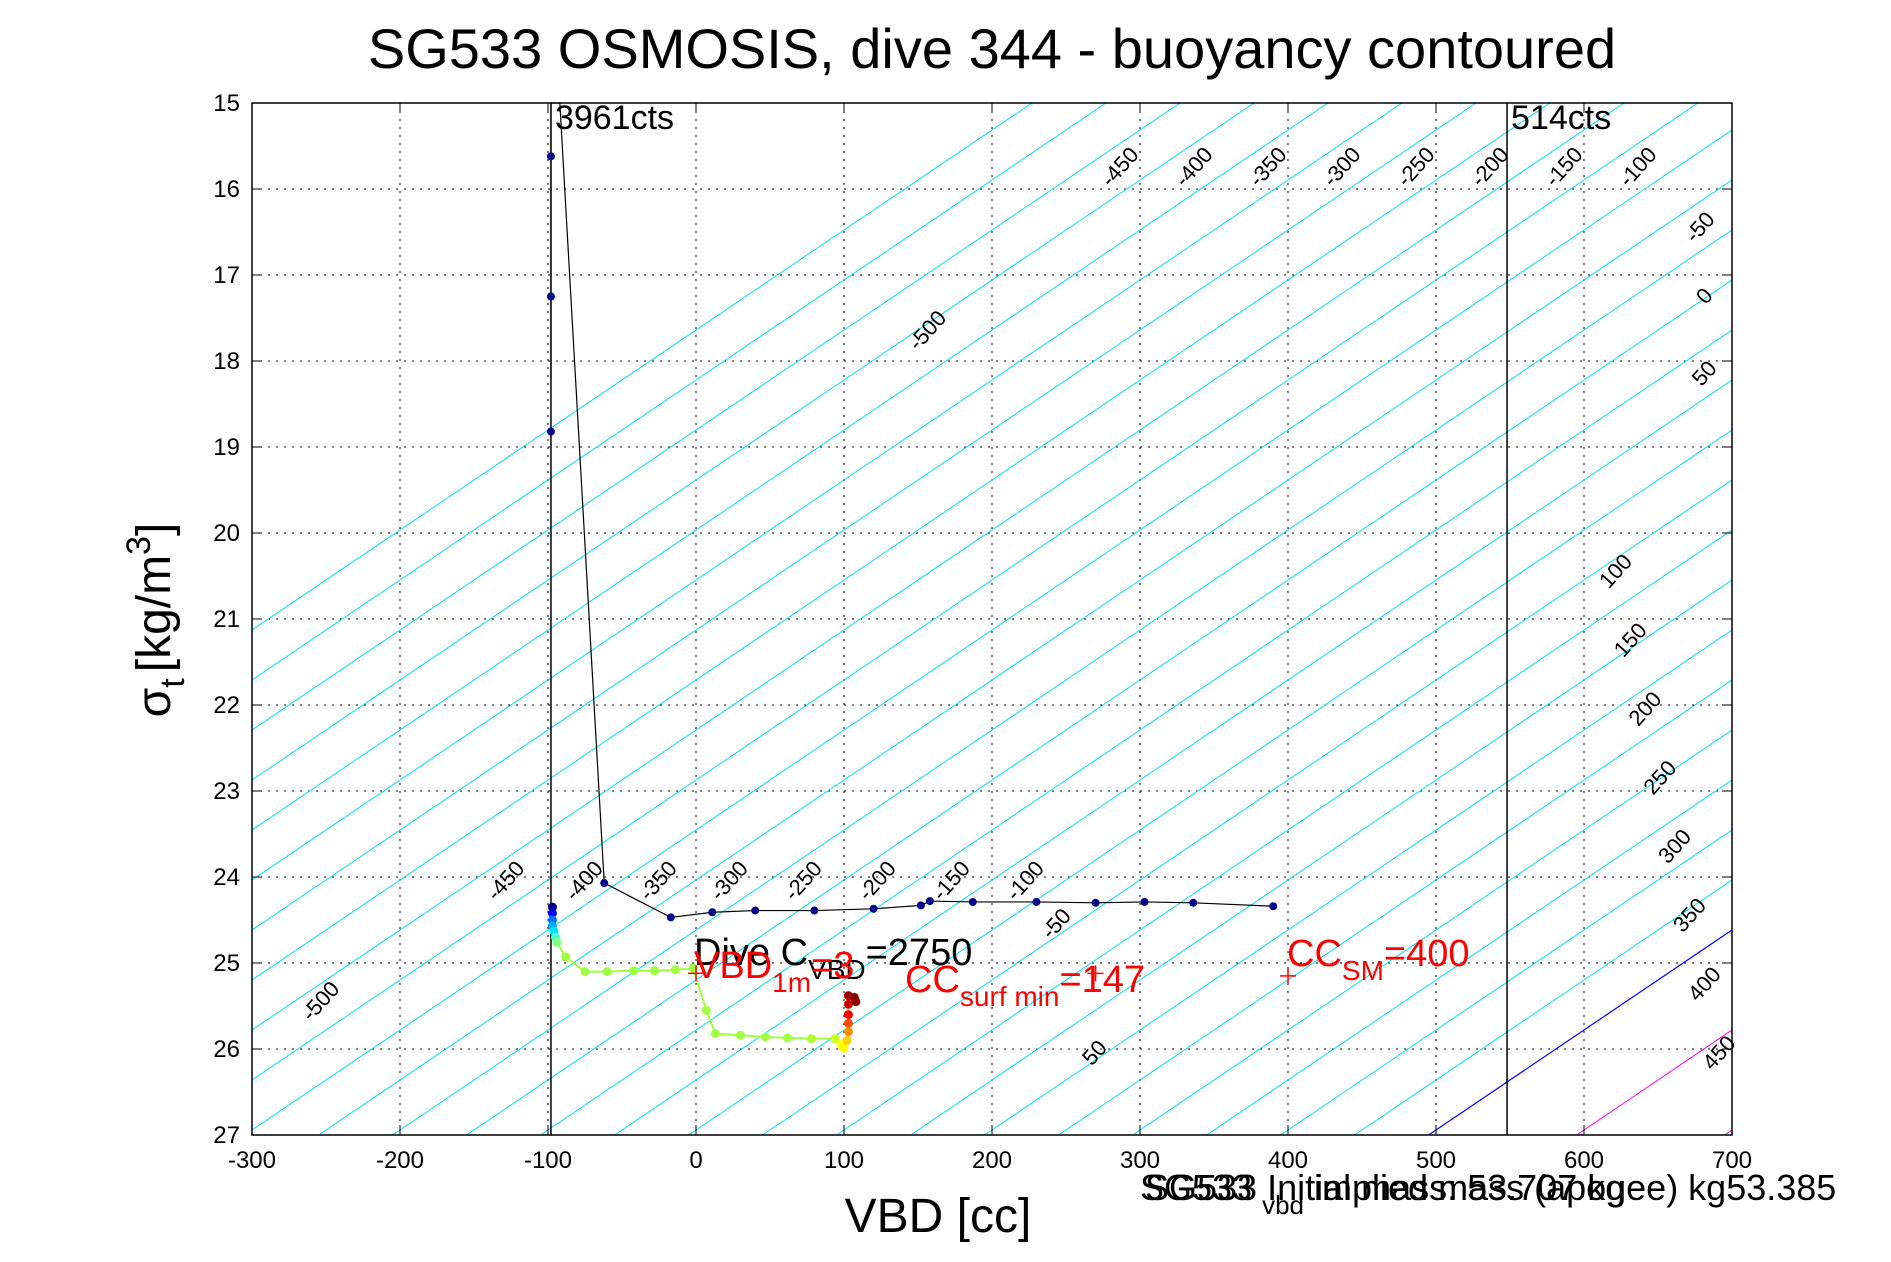  I want to click on x-tick-label: 200, so click(992, 1160).